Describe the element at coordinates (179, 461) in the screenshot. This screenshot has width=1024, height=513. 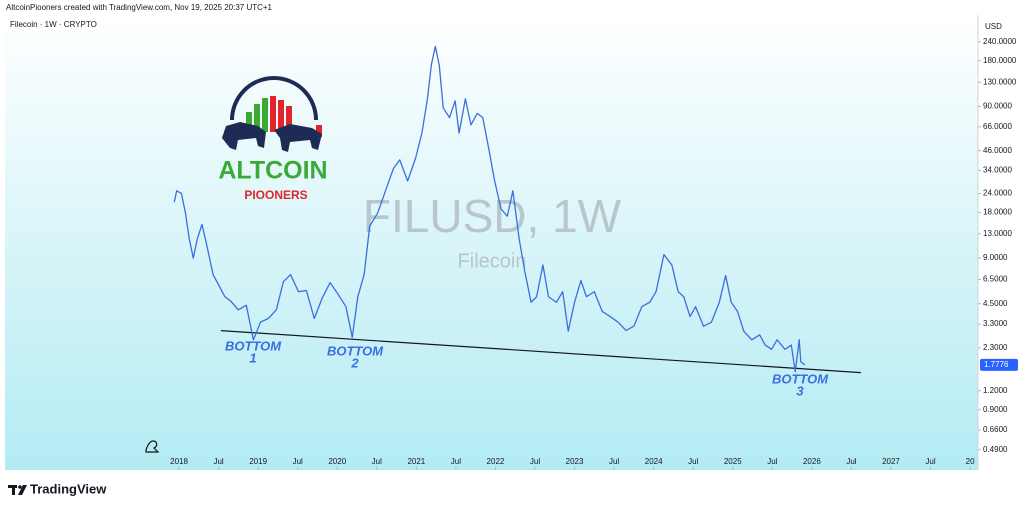
I see `x-tick-label: 2018` at that location.